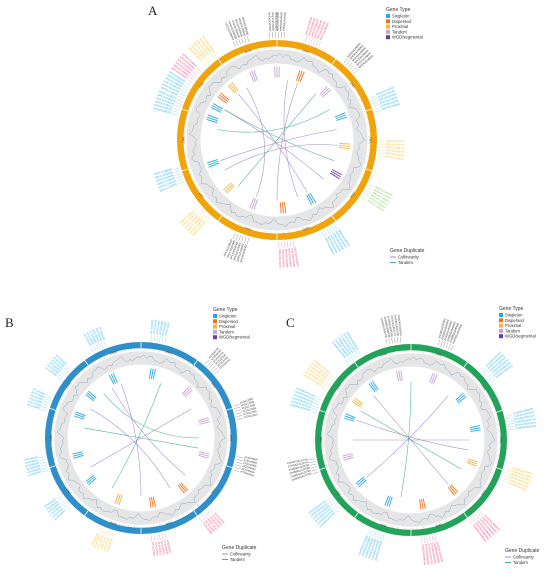 The width and height of the screenshot is (550, 582). I want to click on gene-label: AT1G10000, so click(34, 406).